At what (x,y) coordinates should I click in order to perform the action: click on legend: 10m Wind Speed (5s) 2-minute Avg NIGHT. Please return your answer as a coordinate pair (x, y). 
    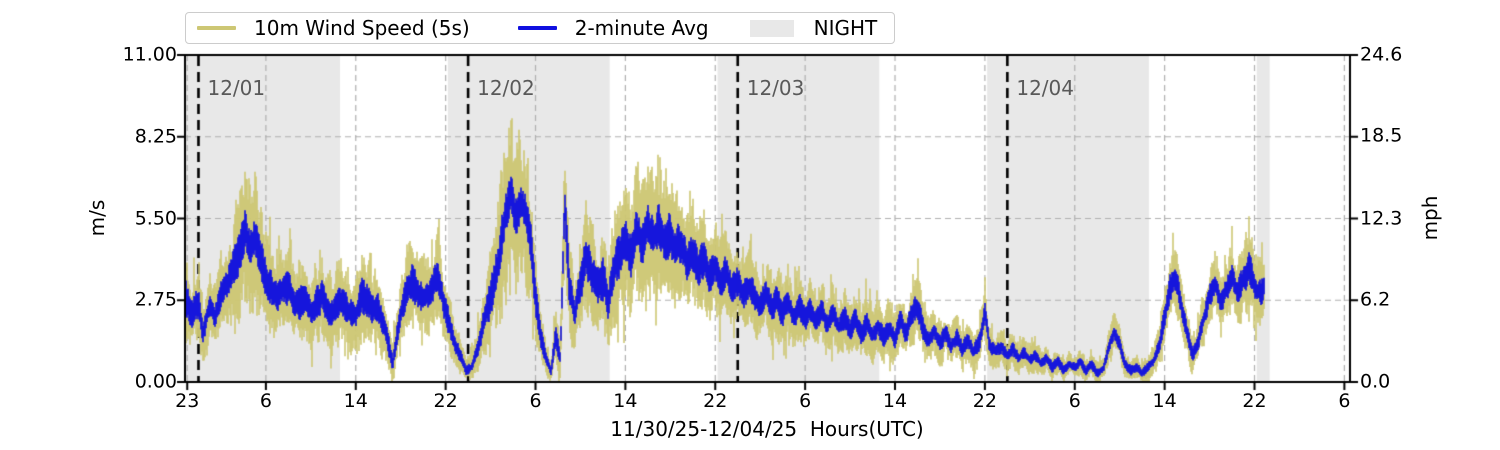
    Looking at the image, I should click on (540, 28).